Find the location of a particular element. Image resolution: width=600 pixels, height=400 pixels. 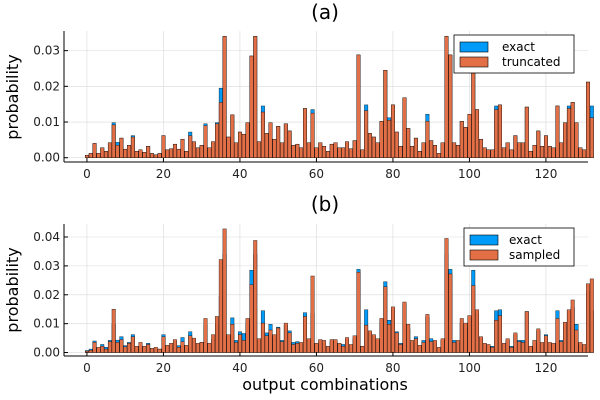

panel-a-legend: exact truncated is located at coordinates (514, 54).